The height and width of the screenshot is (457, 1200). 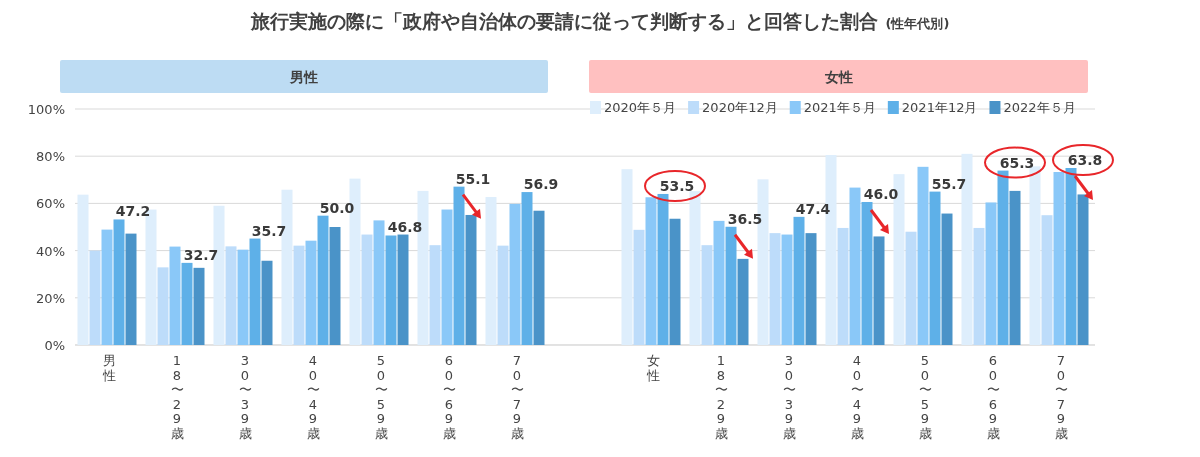 I want to click on data-label: 53.5, so click(x=677, y=185).